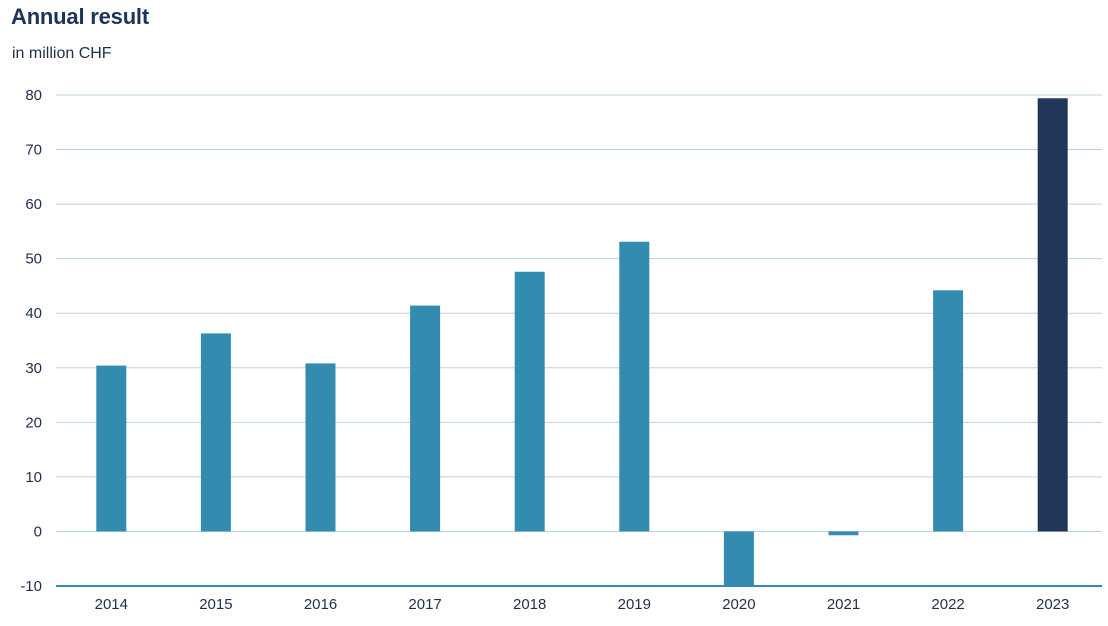  What do you see at coordinates (1052, 315) in the screenshot?
I see `bar-2023` at bounding box center [1052, 315].